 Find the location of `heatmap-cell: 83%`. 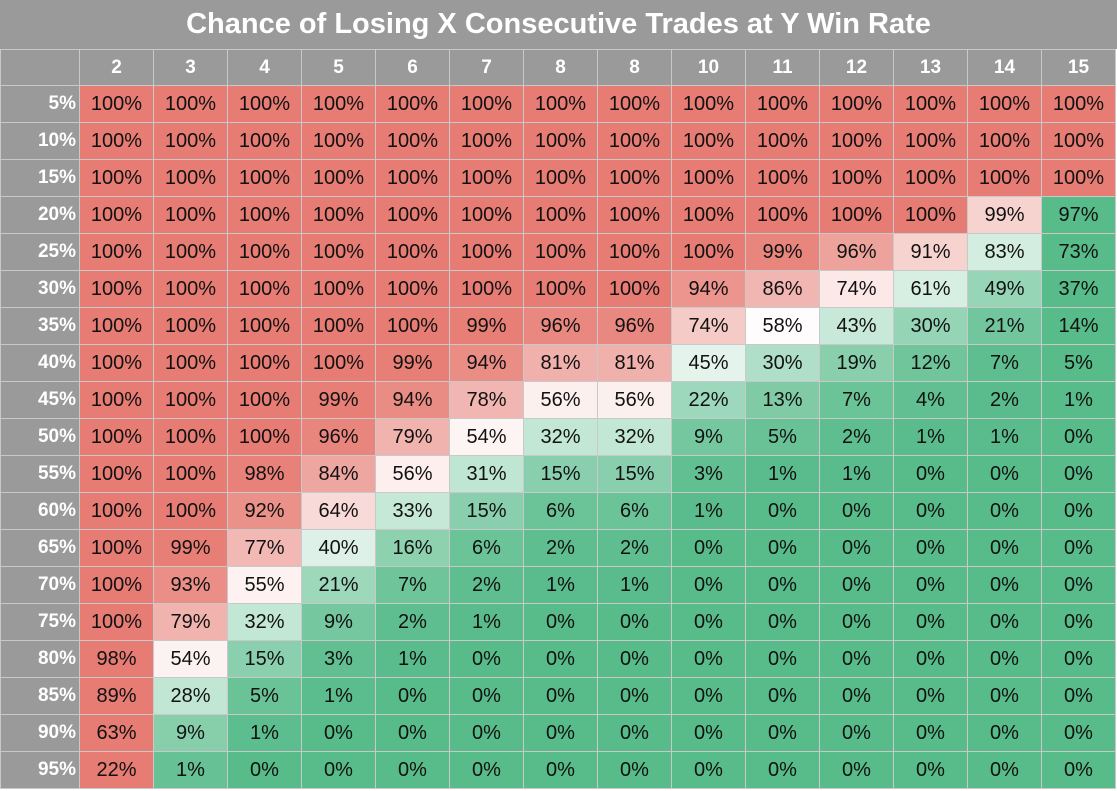

heatmap-cell: 83% is located at coordinates (1004, 252).